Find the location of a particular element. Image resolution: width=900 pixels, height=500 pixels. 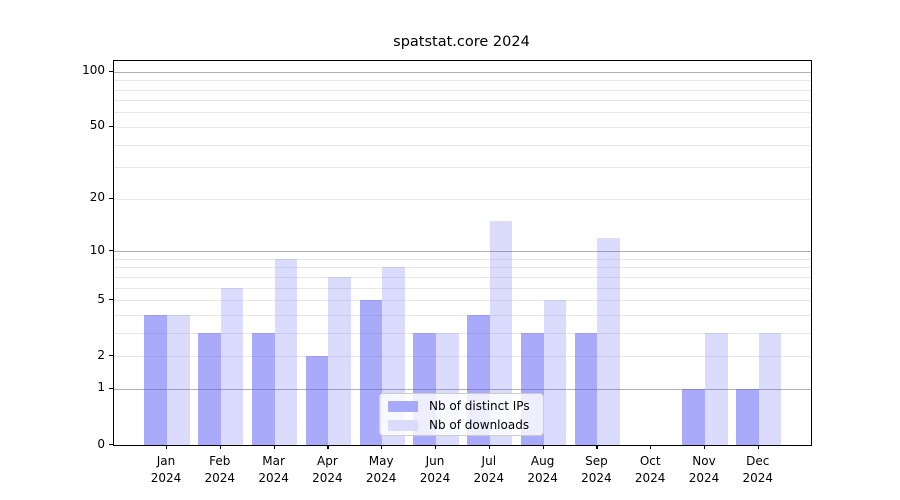

x-tick-month: Jan is located at coordinates (166, 461).